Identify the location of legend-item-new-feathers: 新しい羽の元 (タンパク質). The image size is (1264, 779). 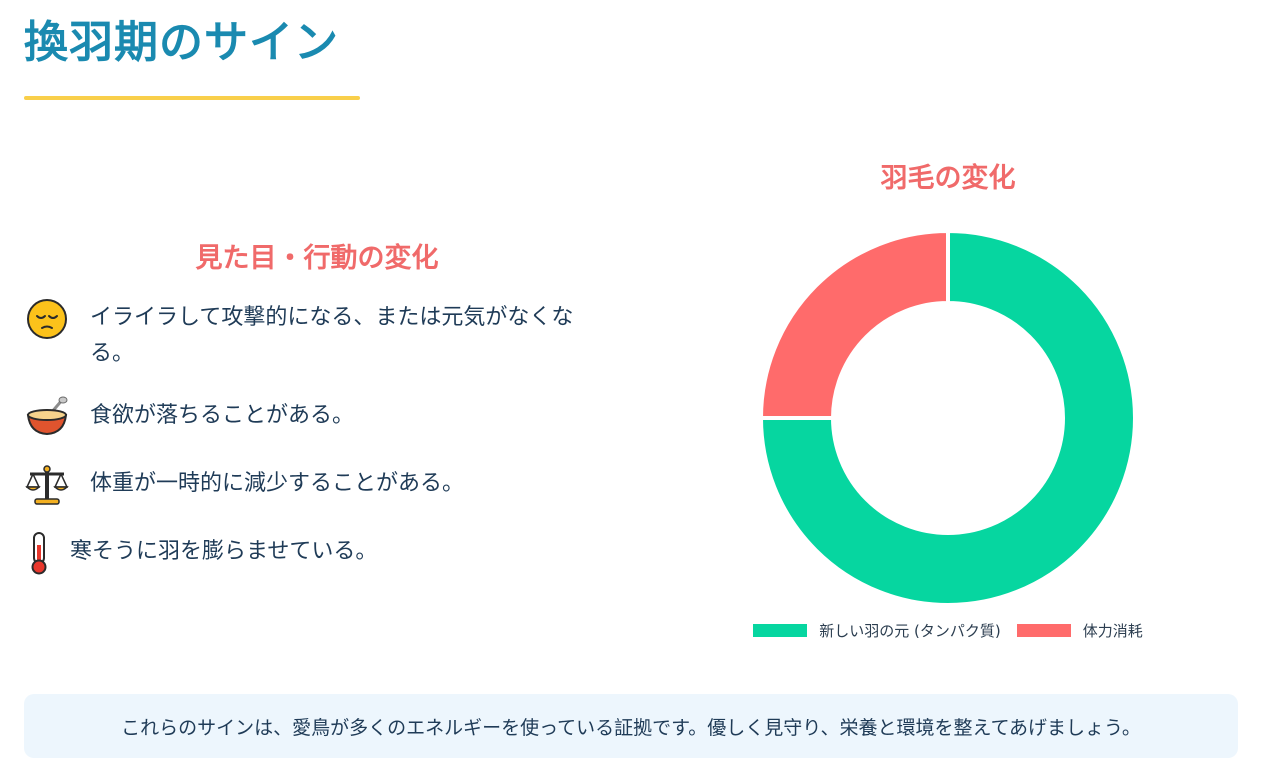
(877, 630).